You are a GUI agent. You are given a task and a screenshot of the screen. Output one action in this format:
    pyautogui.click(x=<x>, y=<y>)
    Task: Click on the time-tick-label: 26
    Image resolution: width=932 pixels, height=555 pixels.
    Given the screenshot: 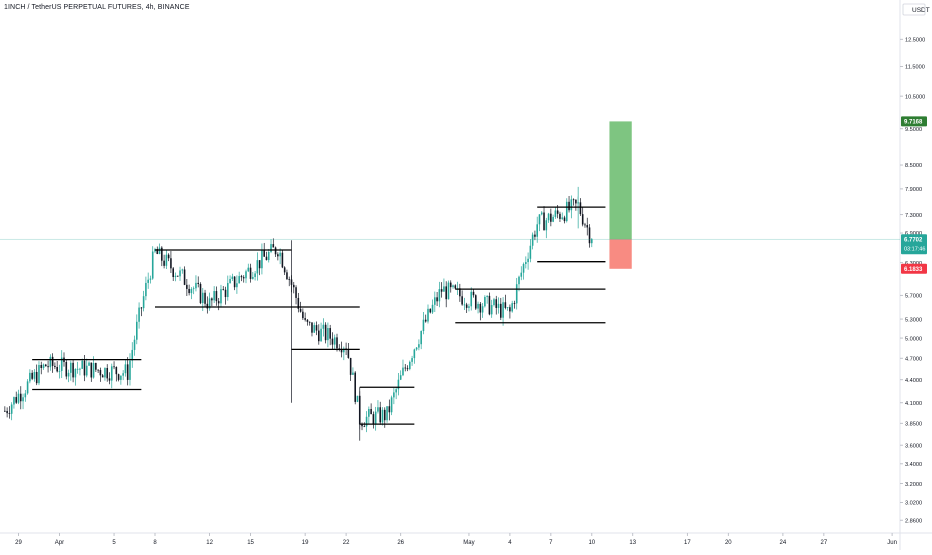 What is the action you would take?
    pyautogui.click(x=400, y=543)
    